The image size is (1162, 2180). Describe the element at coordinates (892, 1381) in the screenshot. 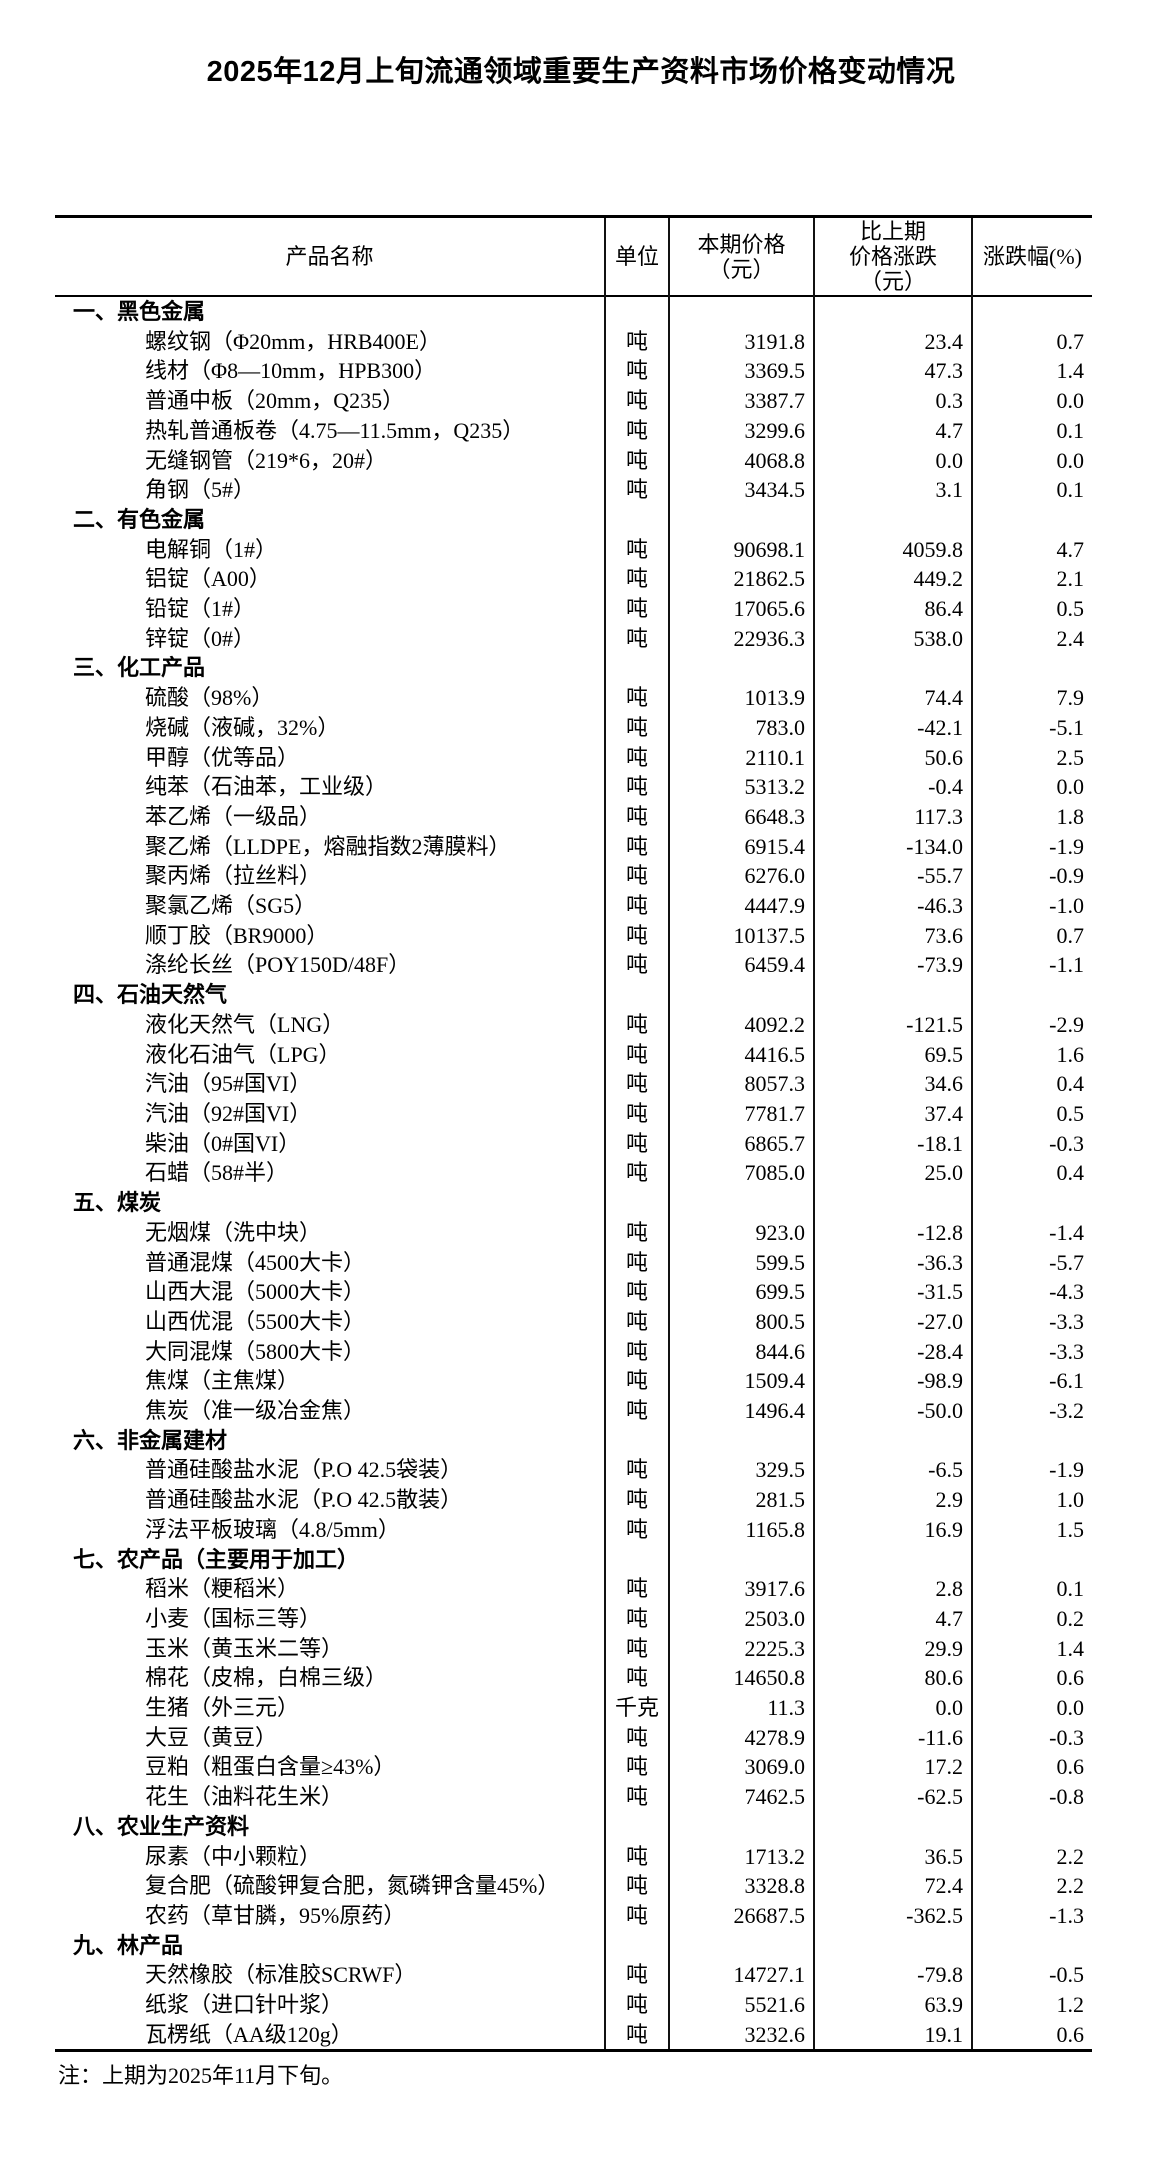

I see `price-change-cell: -98.9` at that location.